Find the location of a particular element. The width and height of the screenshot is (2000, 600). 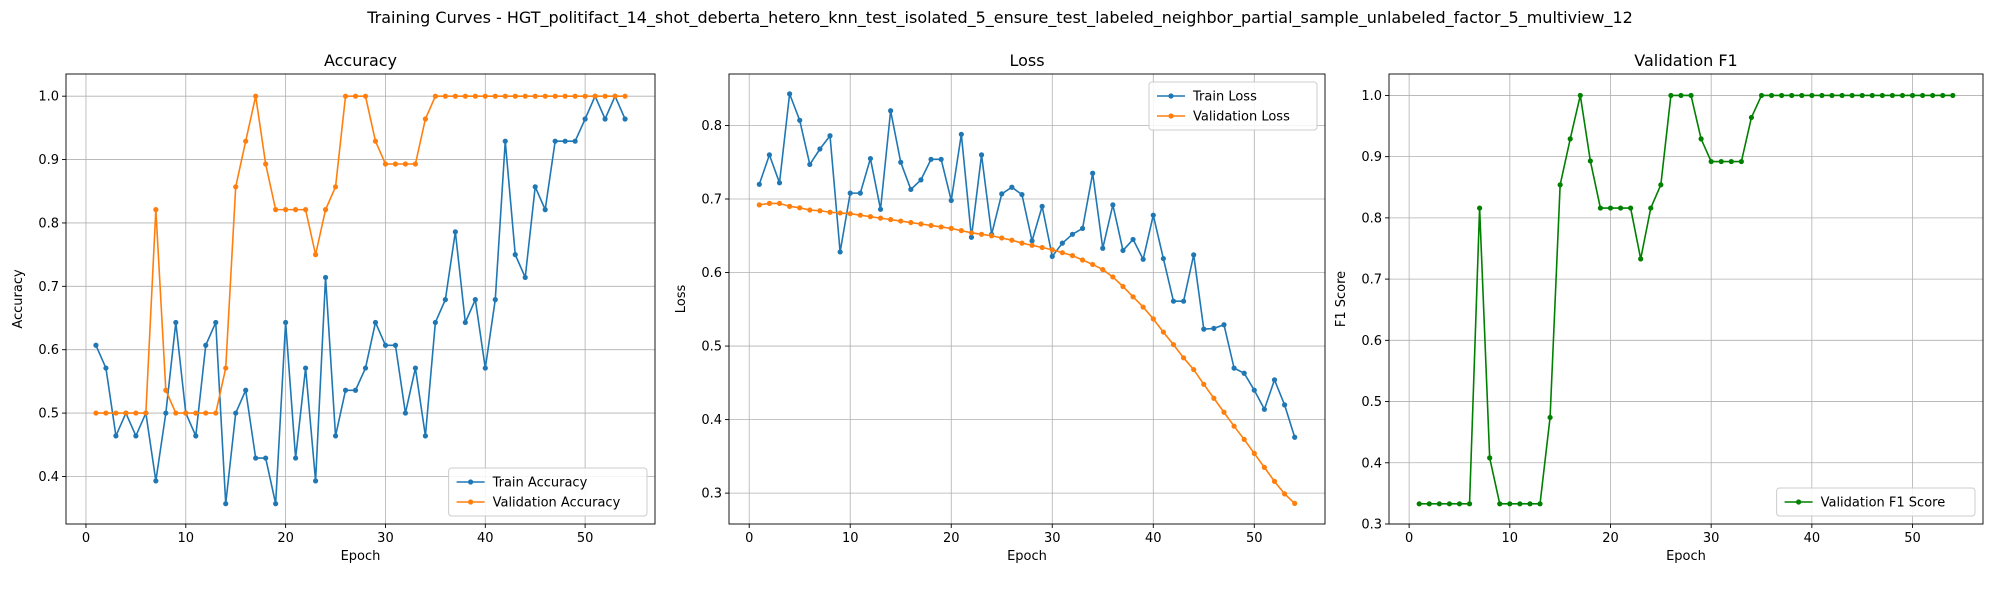

y-axis-label: F1 Score is located at coordinates (1341, 299).